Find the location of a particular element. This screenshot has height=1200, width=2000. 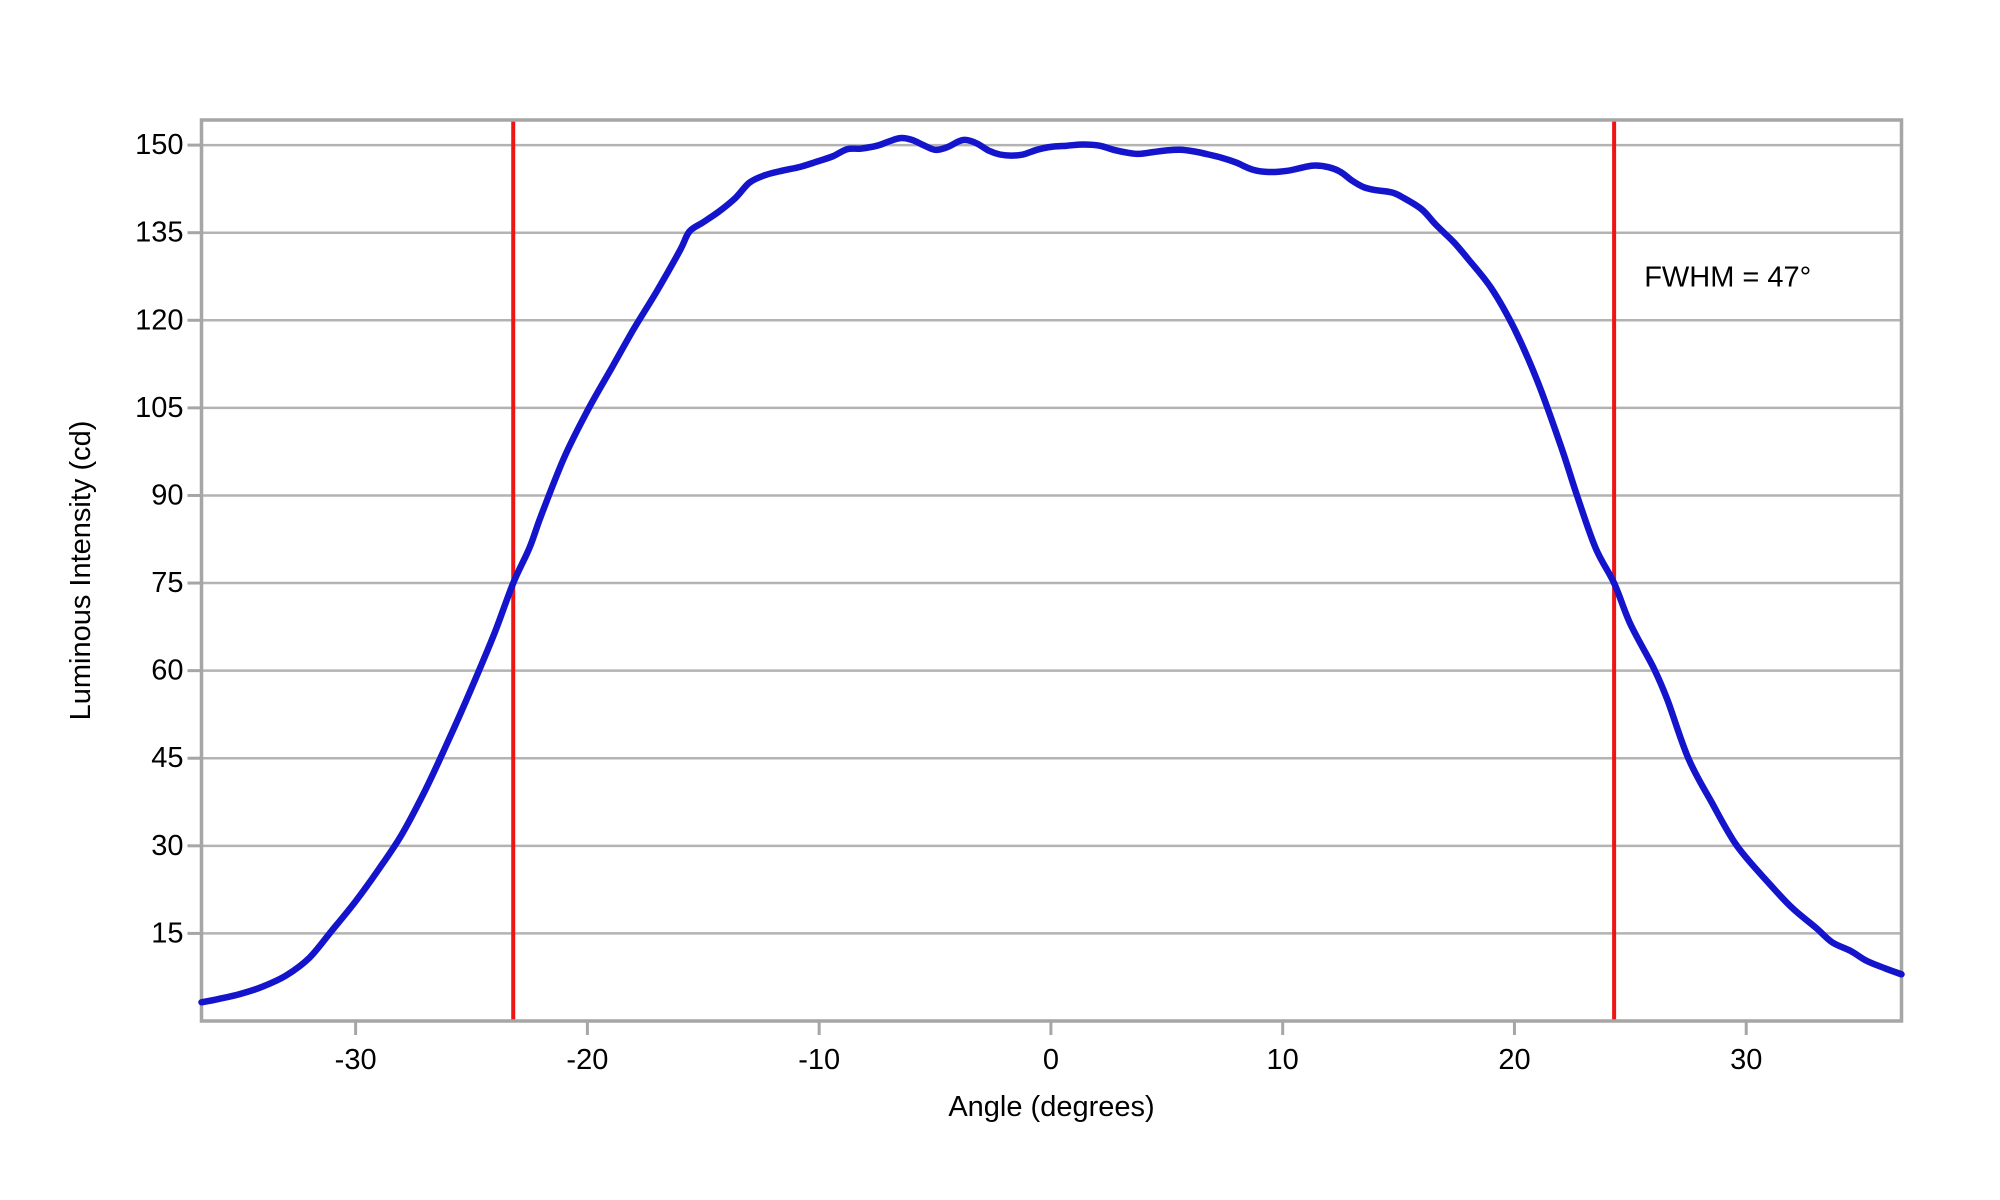

y-tick-label-30: 30 is located at coordinates (167, 846).